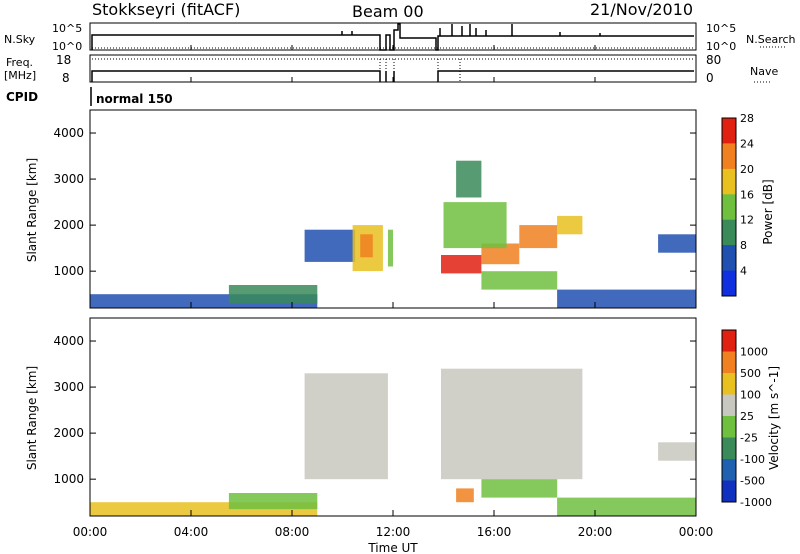 The image size is (800, 554). Describe the element at coordinates (747, 416) in the screenshot. I see `velocity-colorbar-tick-3: 25` at that location.